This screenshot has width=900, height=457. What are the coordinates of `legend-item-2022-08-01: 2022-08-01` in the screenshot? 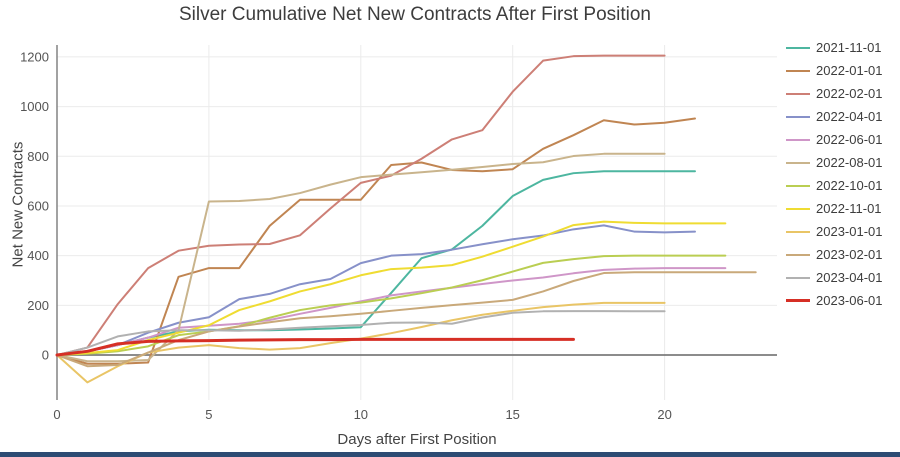 It's located at (842, 162).